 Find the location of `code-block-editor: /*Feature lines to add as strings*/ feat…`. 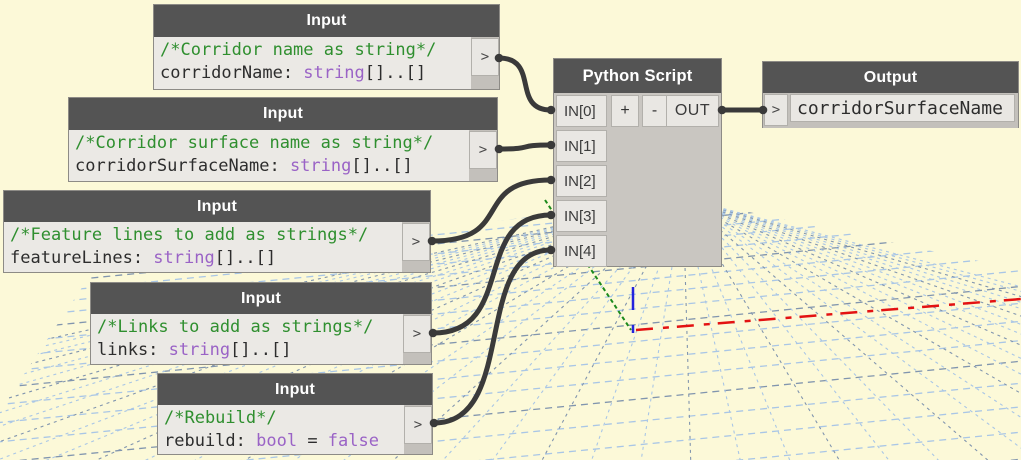

code-block-editor: /*Feature lines to add as strings*/ feat… is located at coordinates (203, 247).